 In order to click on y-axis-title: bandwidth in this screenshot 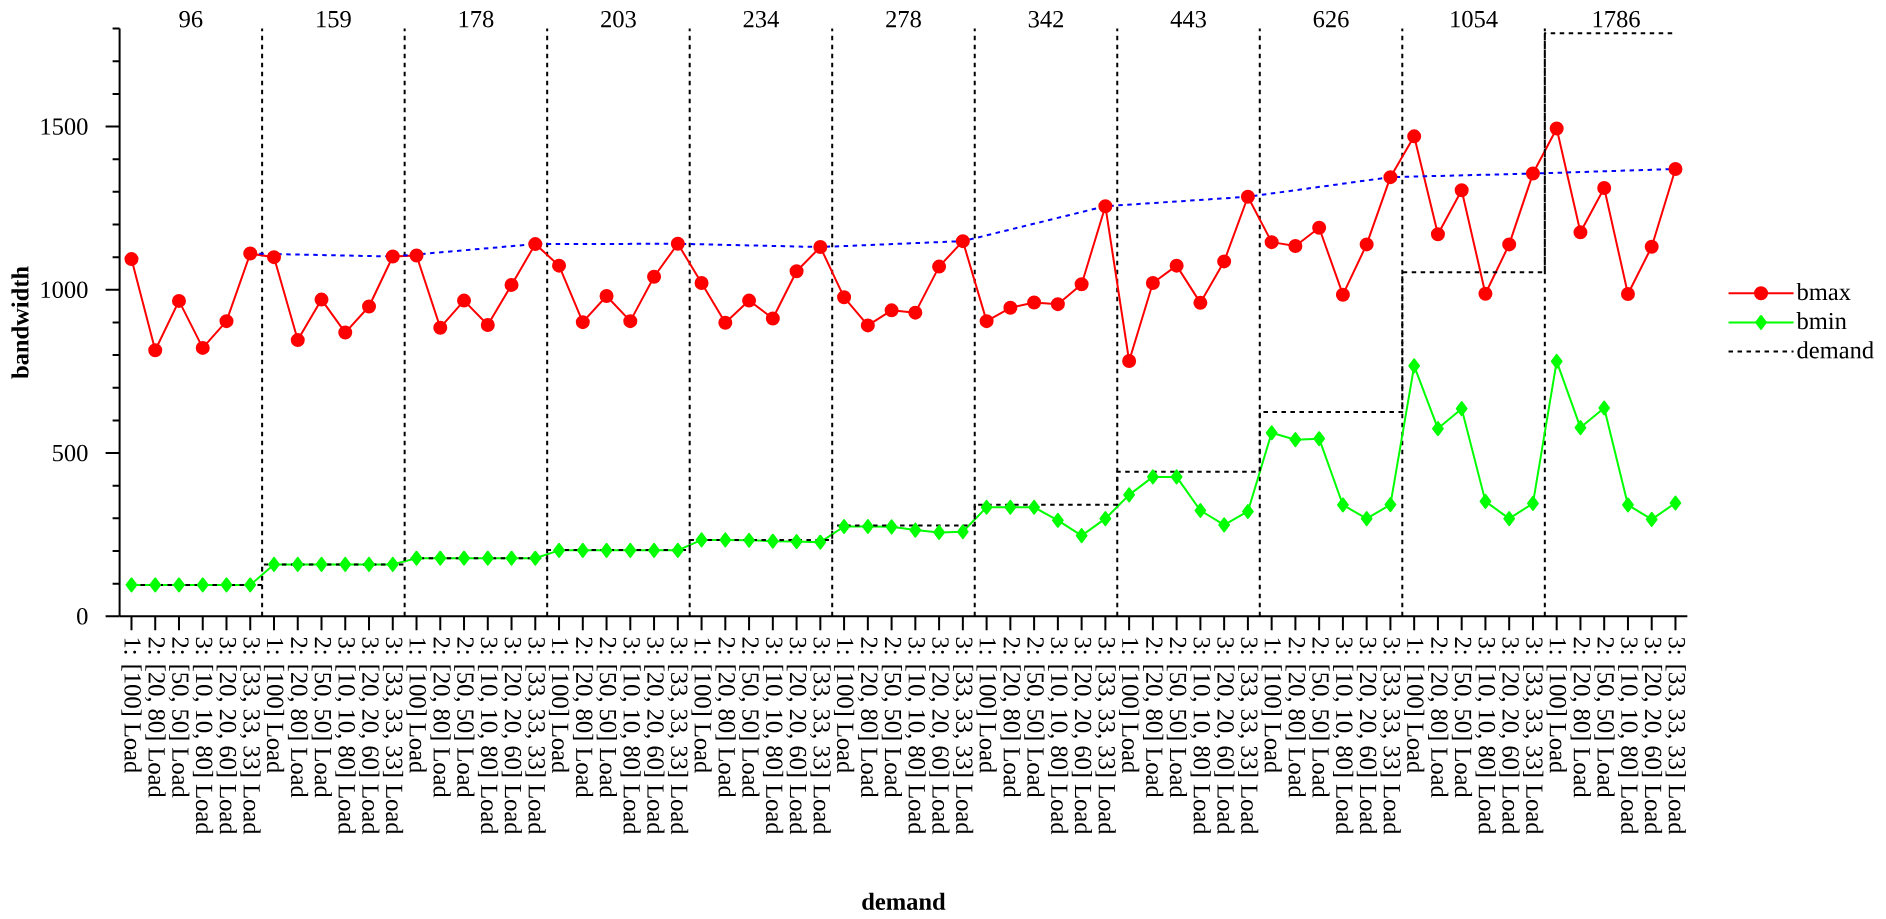, I will do `click(20, 322)`.